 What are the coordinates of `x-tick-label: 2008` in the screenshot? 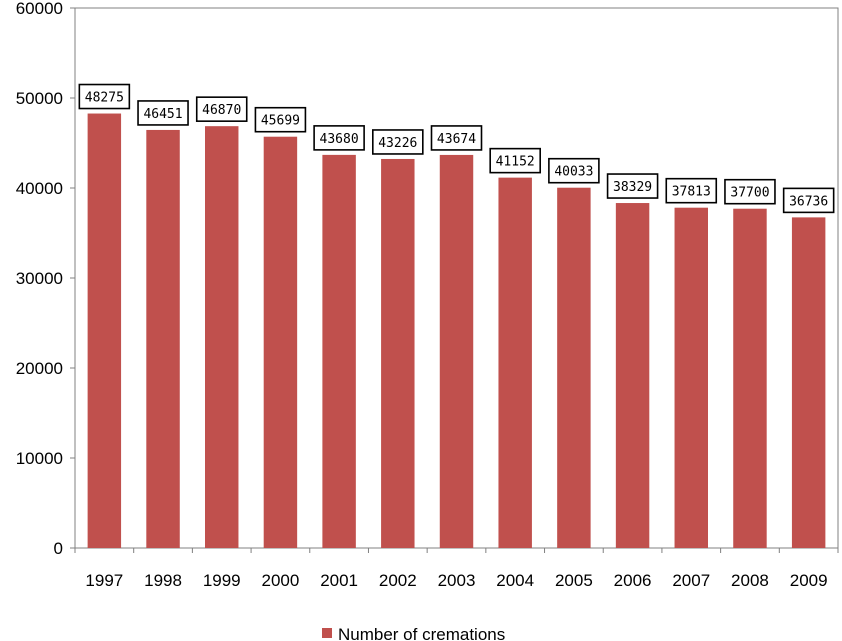 It's located at (750, 580).